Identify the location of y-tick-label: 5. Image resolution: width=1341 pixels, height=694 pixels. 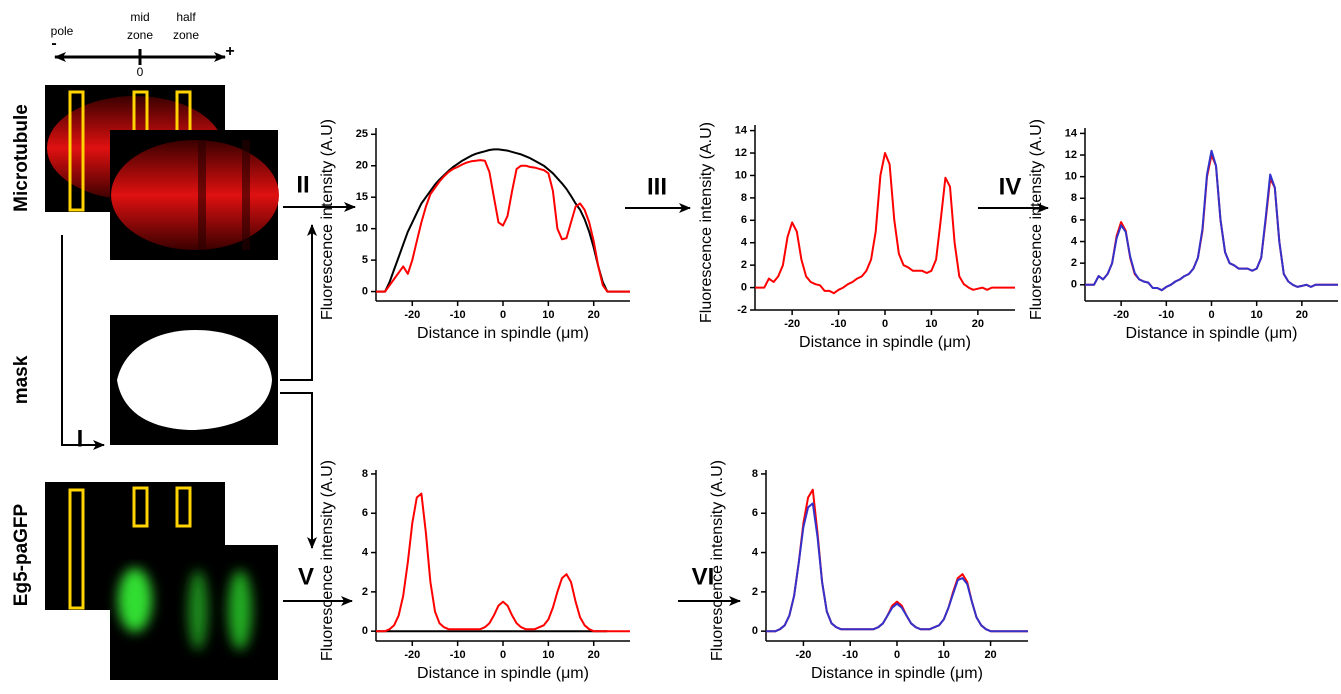
(365, 260).